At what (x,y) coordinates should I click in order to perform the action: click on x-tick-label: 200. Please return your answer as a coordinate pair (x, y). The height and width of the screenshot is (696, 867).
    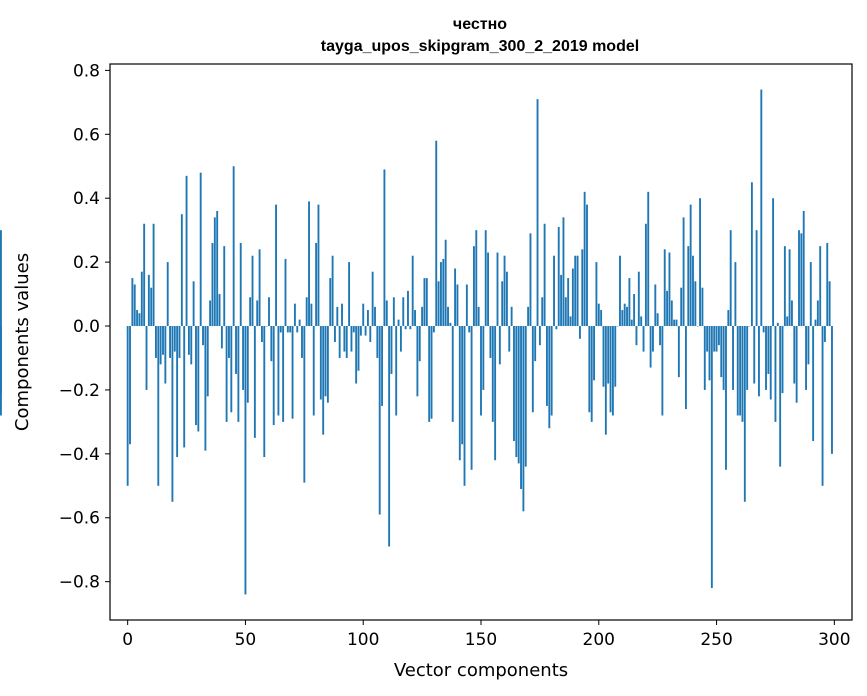
    Looking at the image, I should click on (599, 640).